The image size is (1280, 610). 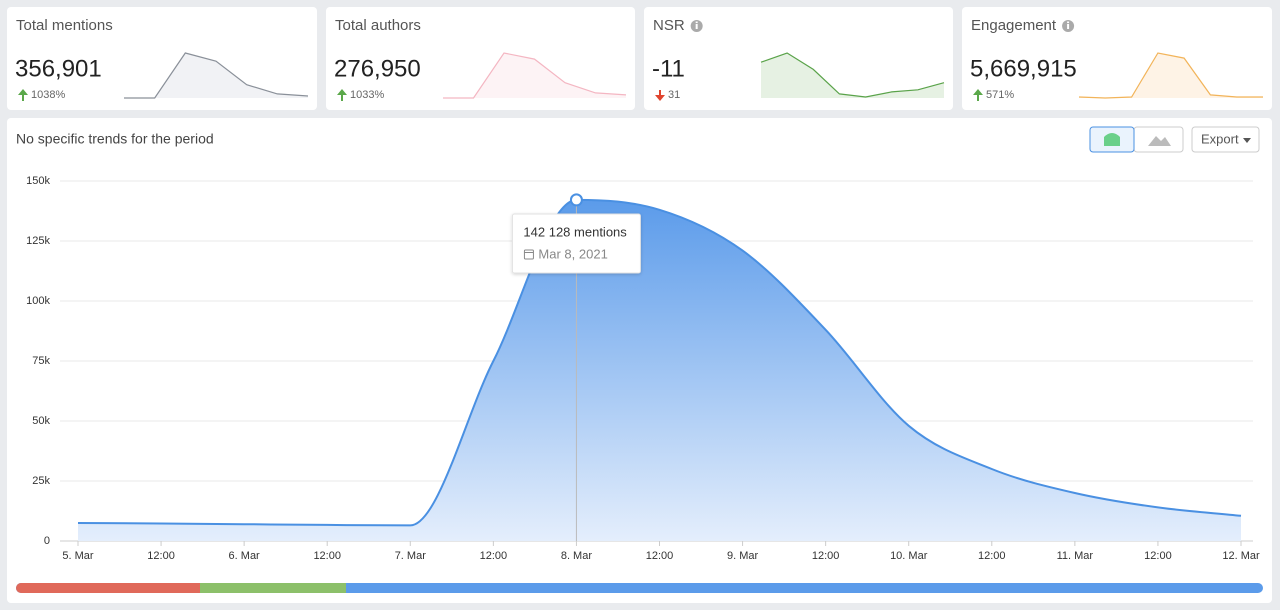 I want to click on hover-point, so click(x=576, y=200).